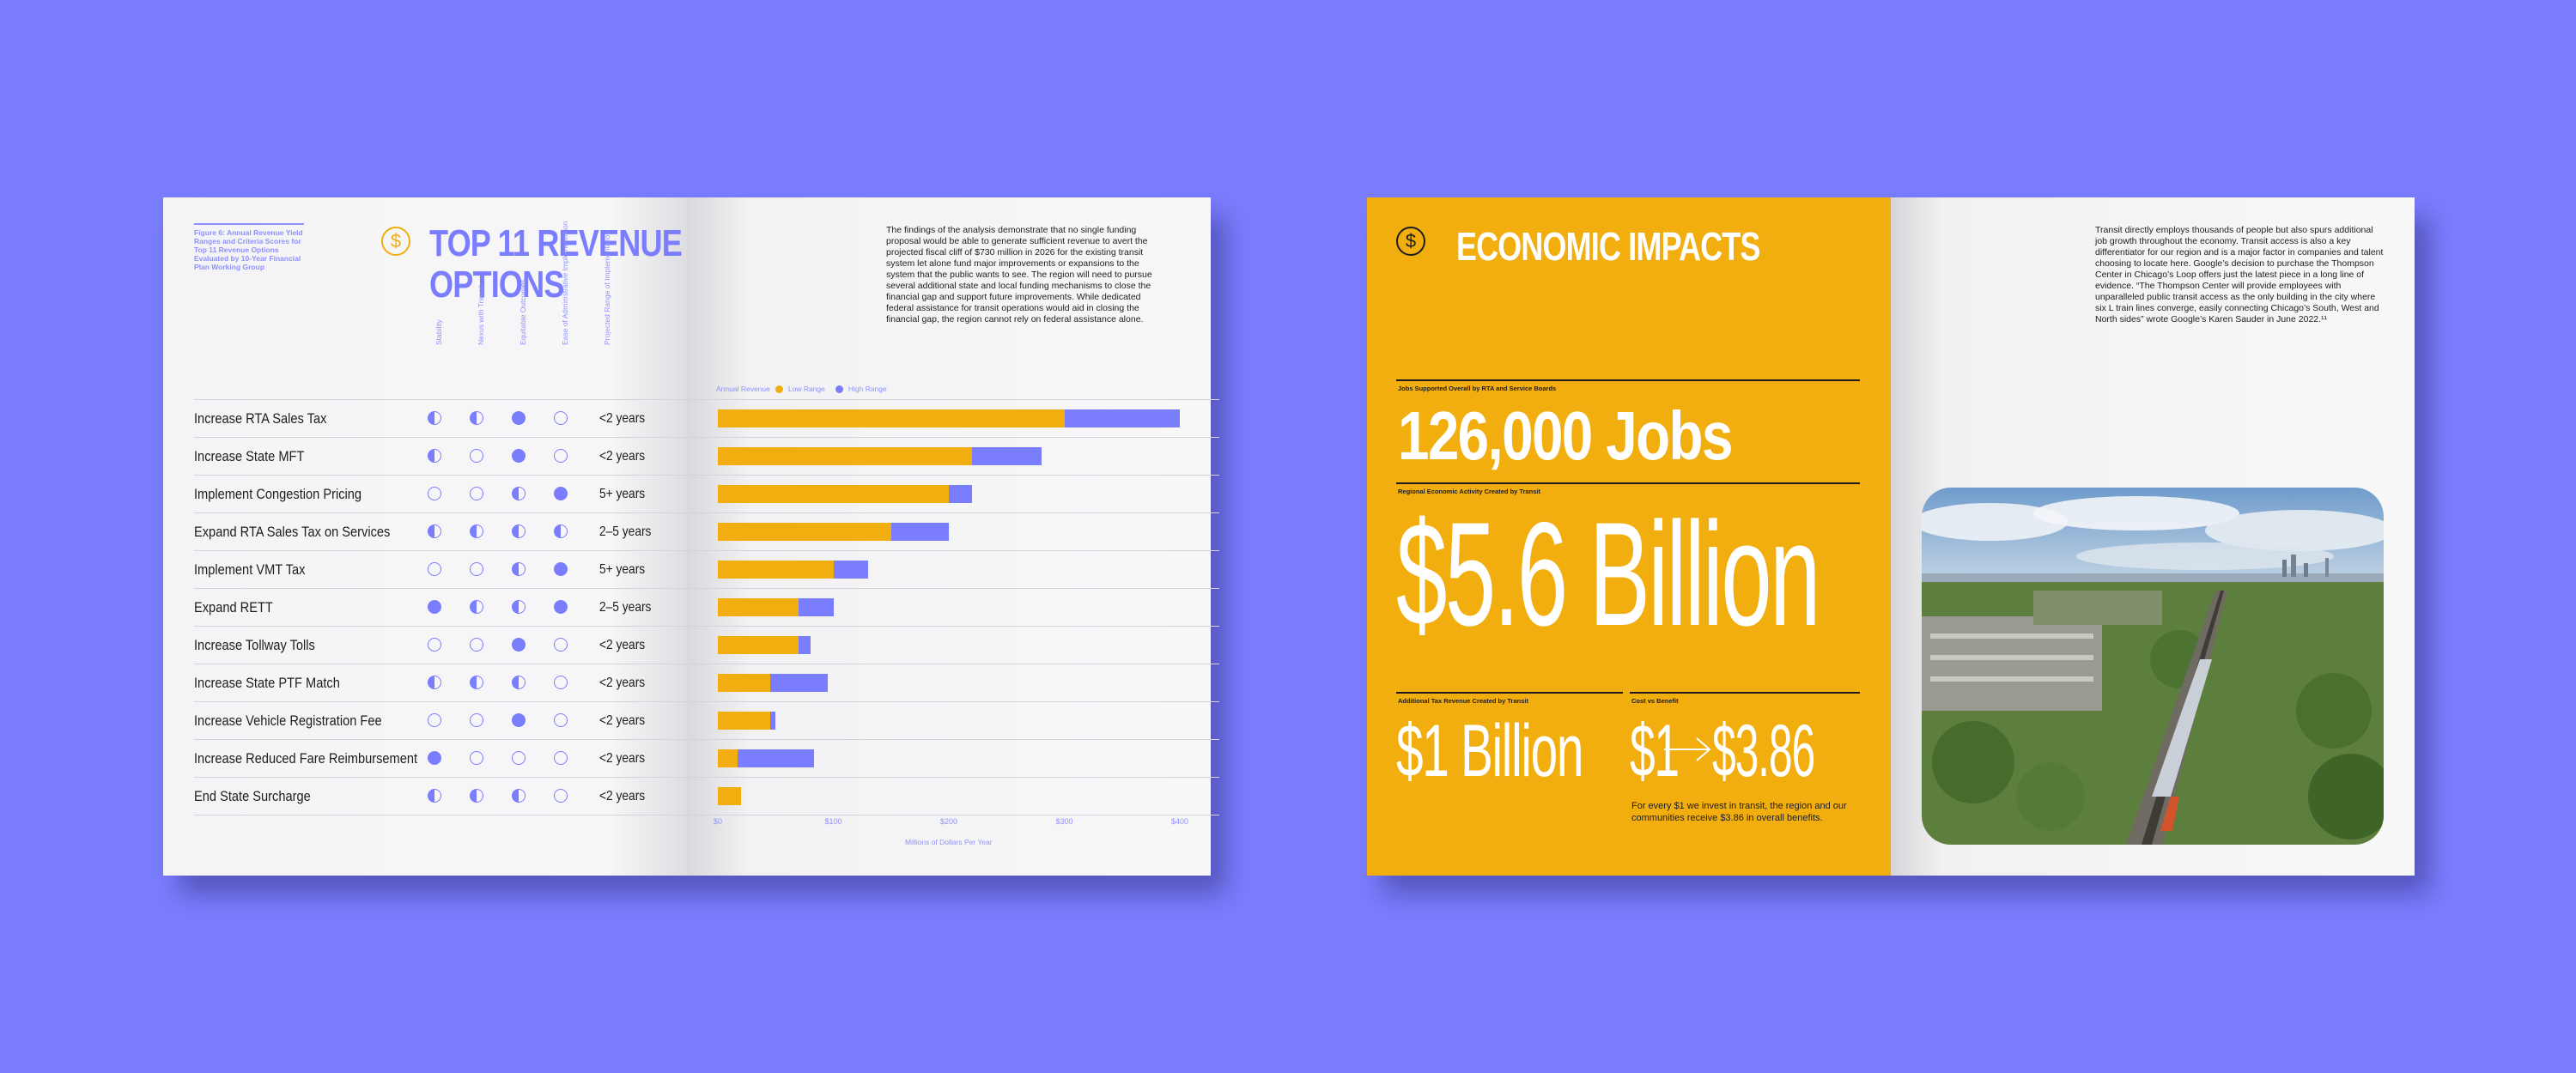  What do you see at coordinates (523, 312) in the screenshot?
I see `column-header-equitable: Equitable Outcomes` at bounding box center [523, 312].